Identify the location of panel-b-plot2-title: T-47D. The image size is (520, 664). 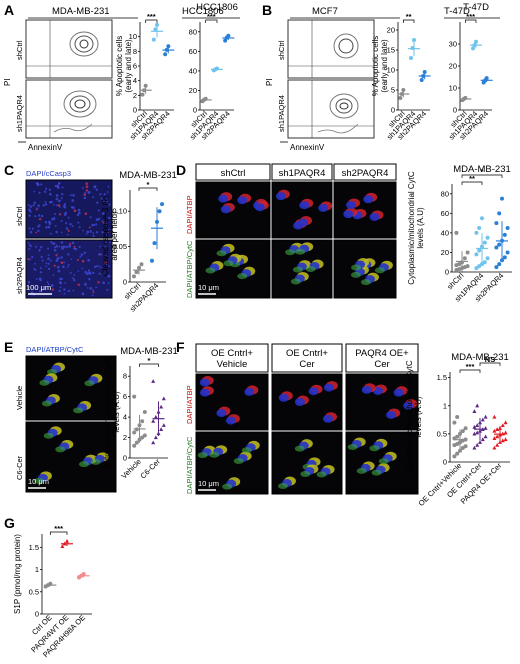
(457, 11).